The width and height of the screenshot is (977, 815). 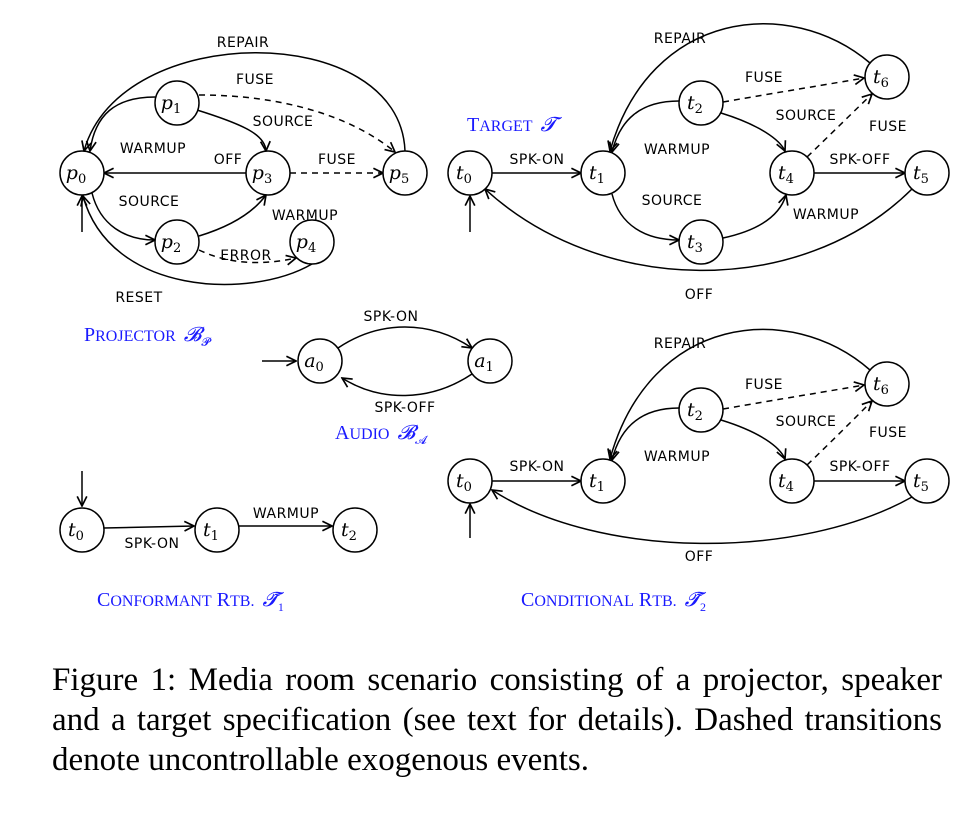 I want to click on state-conditional-t2: t2, so click(x=701, y=410).